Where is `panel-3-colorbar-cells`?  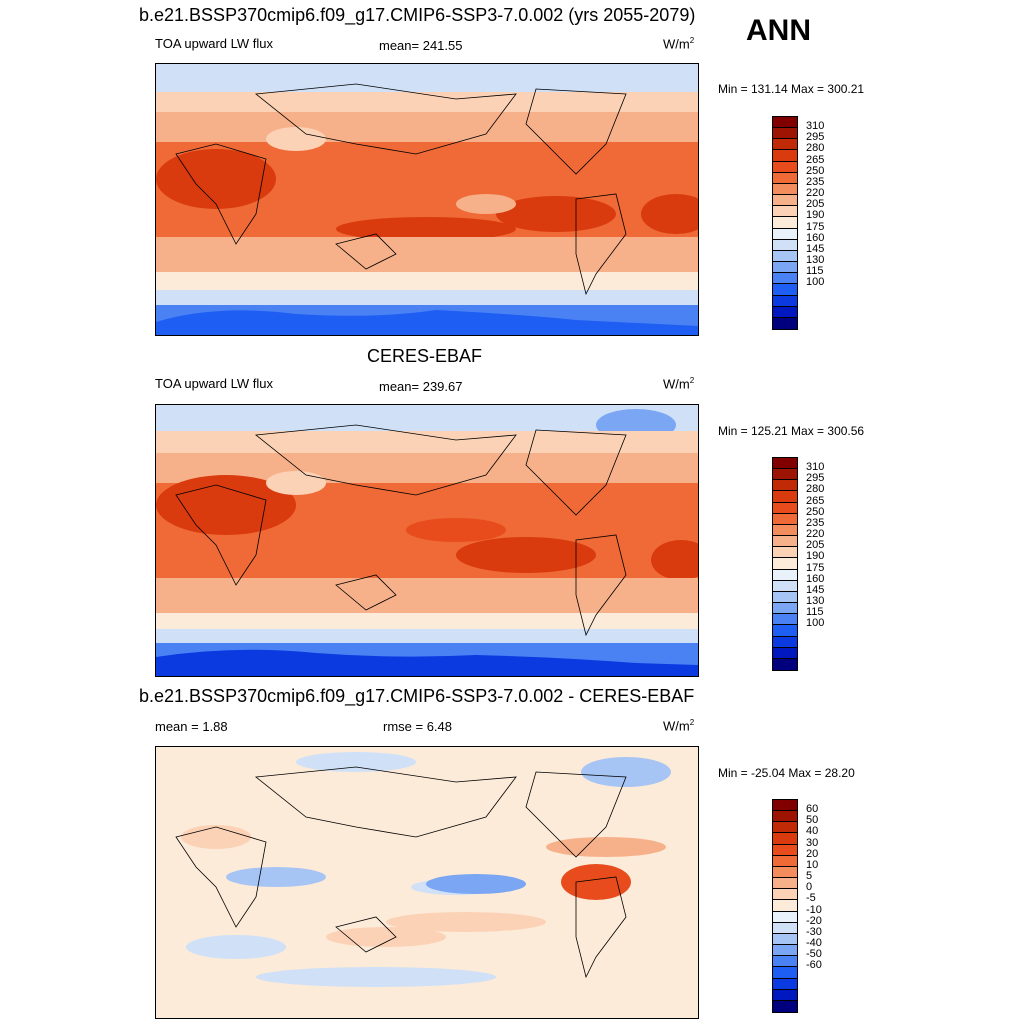
panel-3-colorbar-cells is located at coordinates (785, 906).